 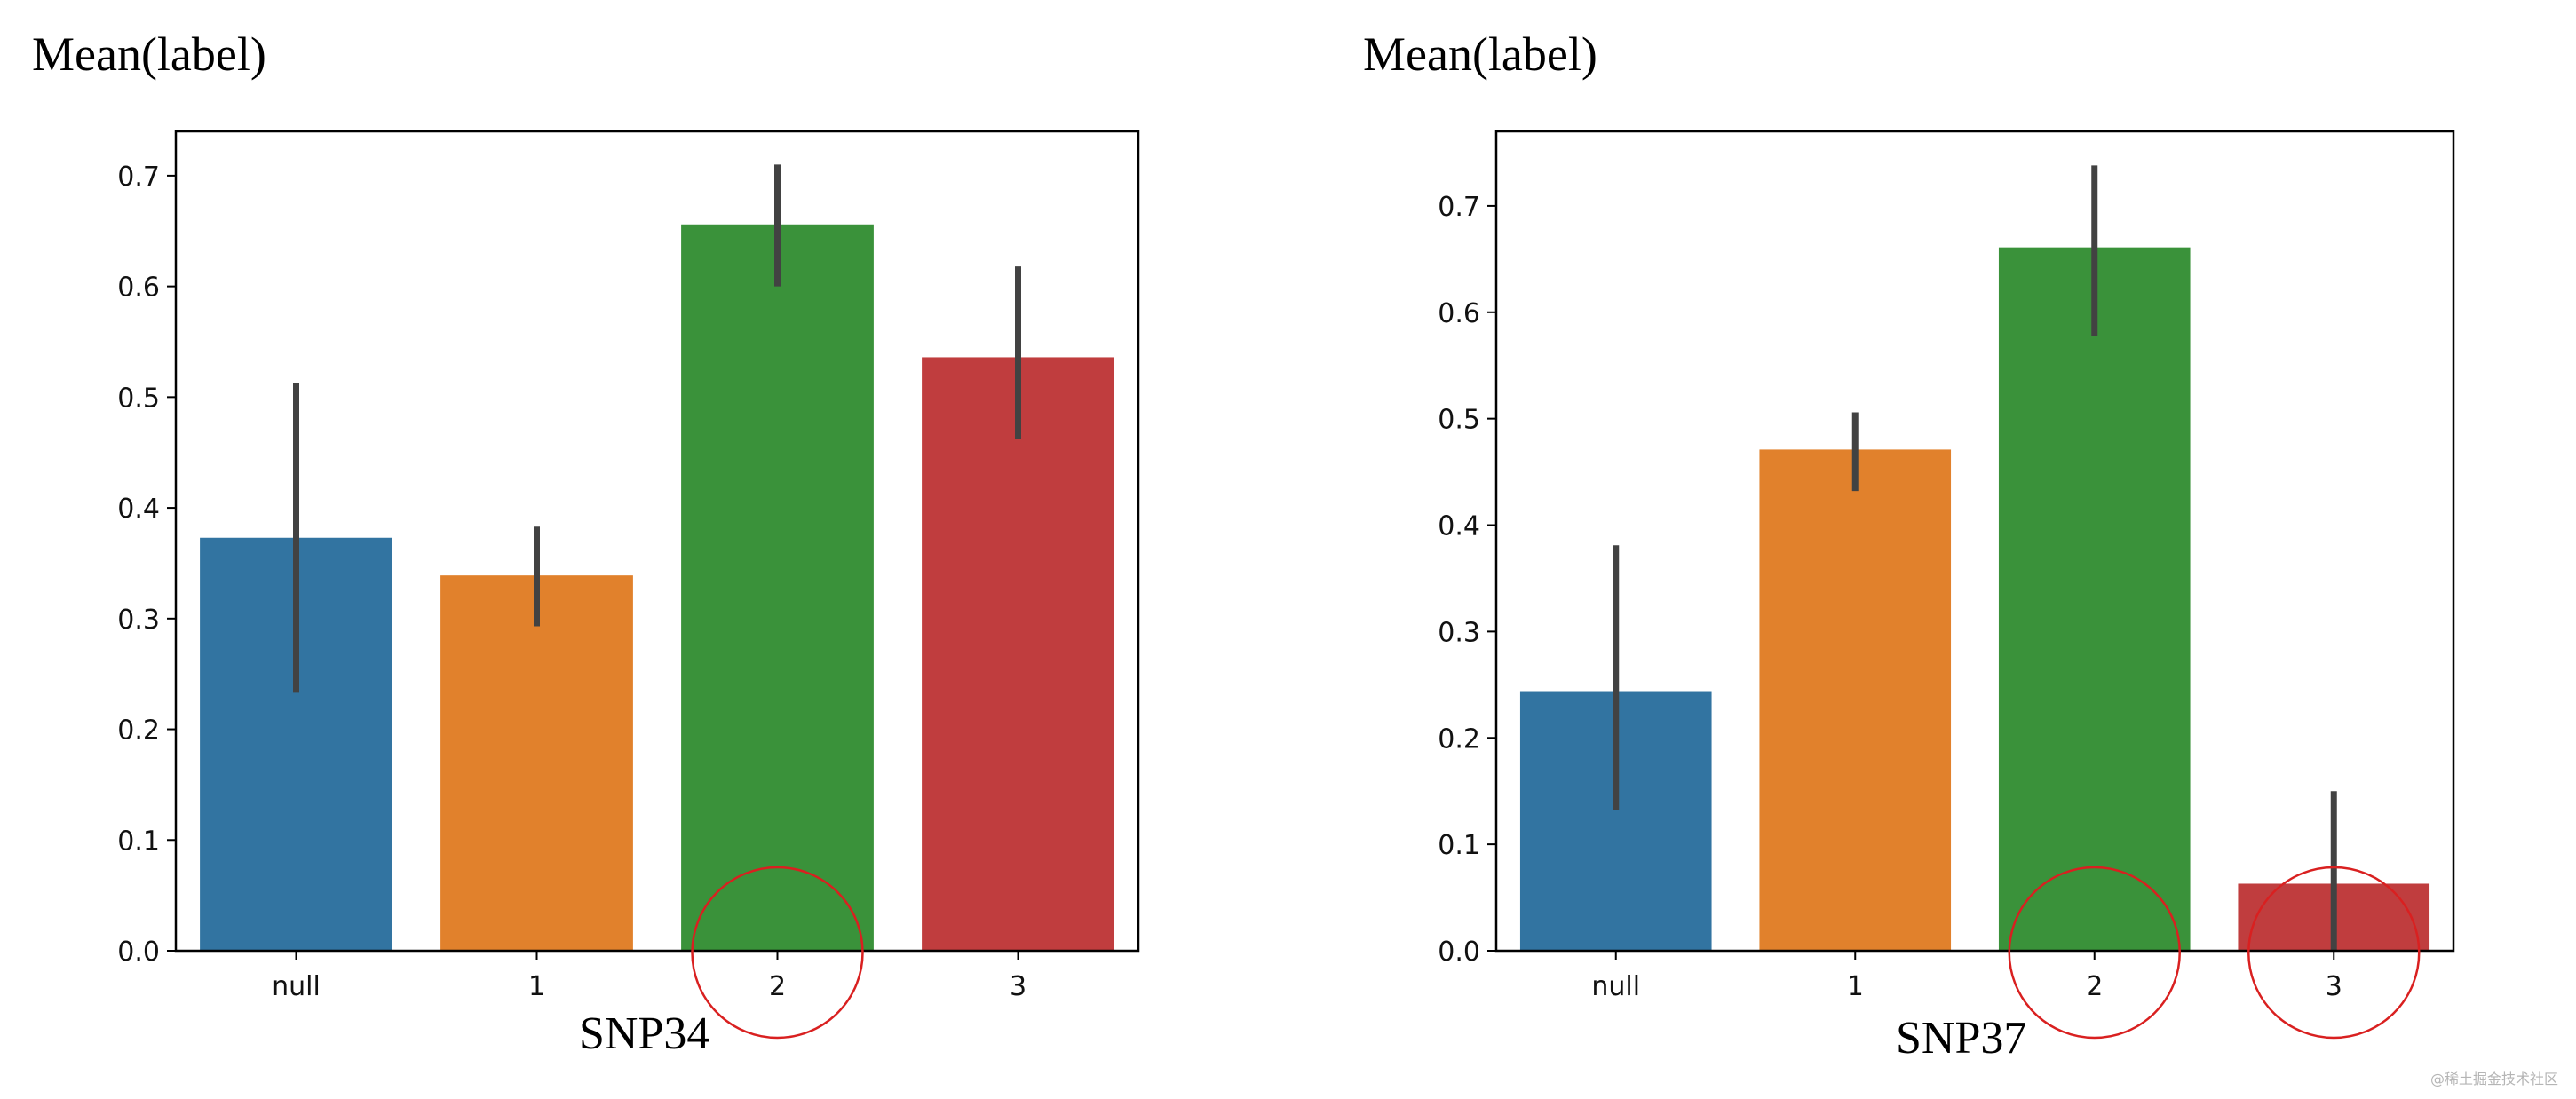 What do you see at coordinates (1962, 1038) in the screenshot?
I see `chart-caption: SNP37` at bounding box center [1962, 1038].